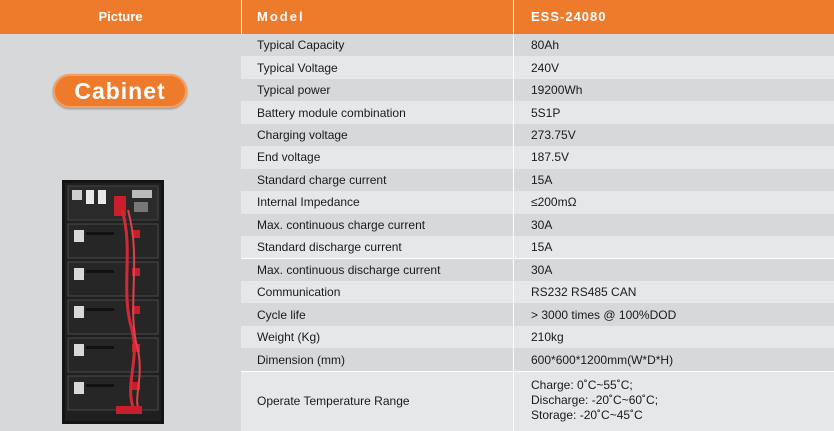 The height and width of the screenshot is (431, 834). Describe the element at coordinates (602, 359) in the screenshot. I see `spec-value: 600*600*1200mm(W*D*H)` at that location.